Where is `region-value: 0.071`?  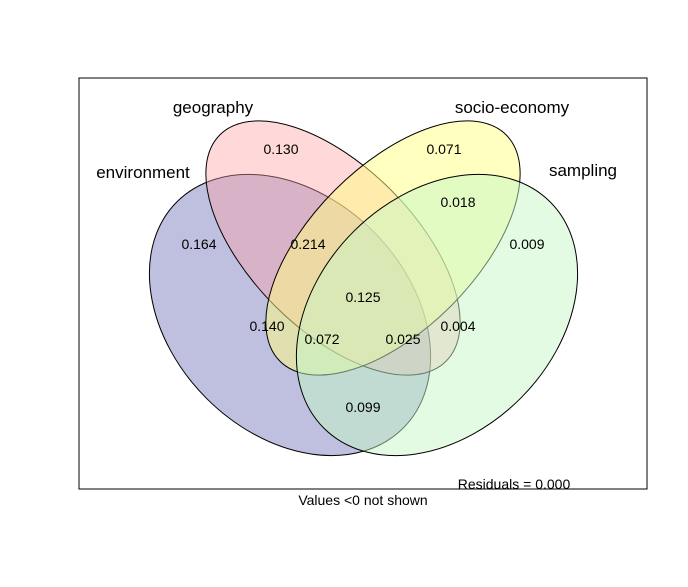 region-value: 0.071 is located at coordinates (443, 149).